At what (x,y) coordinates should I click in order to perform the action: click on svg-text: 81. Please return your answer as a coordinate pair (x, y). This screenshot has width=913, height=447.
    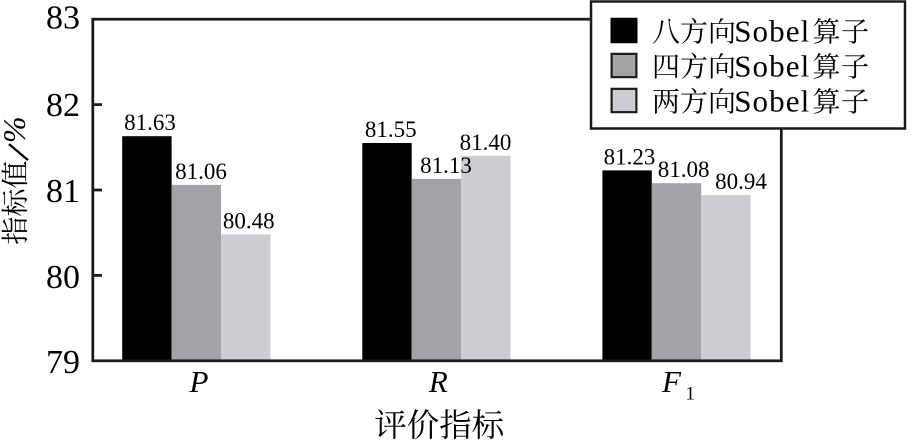
    Looking at the image, I should click on (63, 191).